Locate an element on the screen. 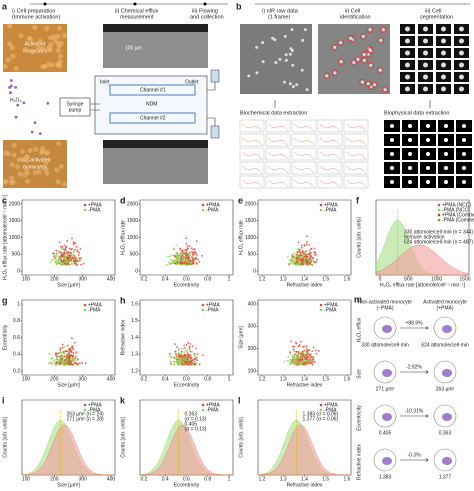 This screenshot has height=491, width=474. legend-label: -PMA is located at coordinates (330, 210).